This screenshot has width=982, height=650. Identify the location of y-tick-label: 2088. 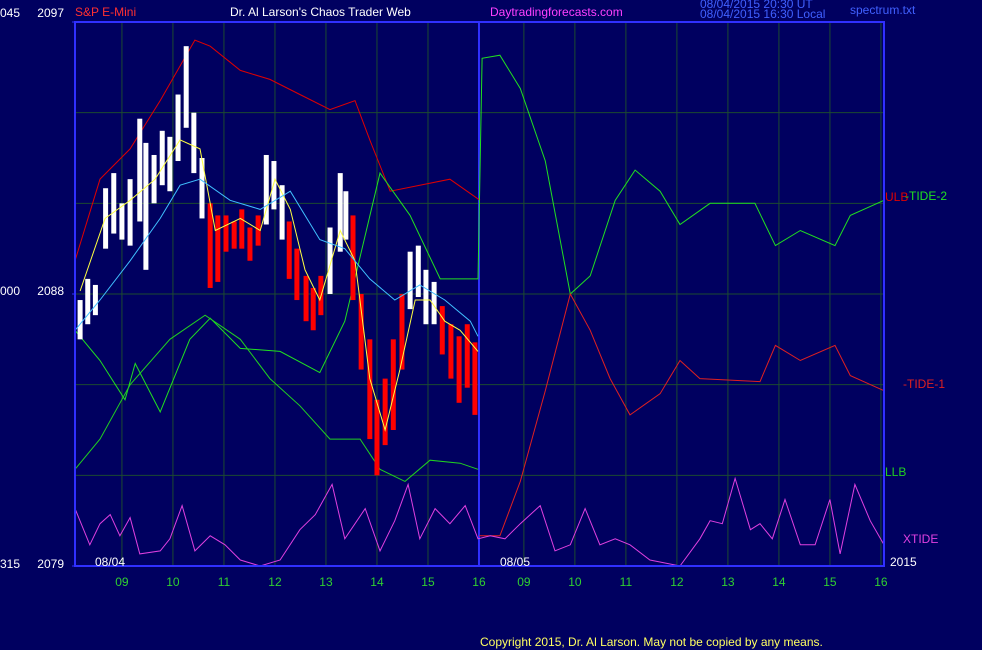
(50, 291).